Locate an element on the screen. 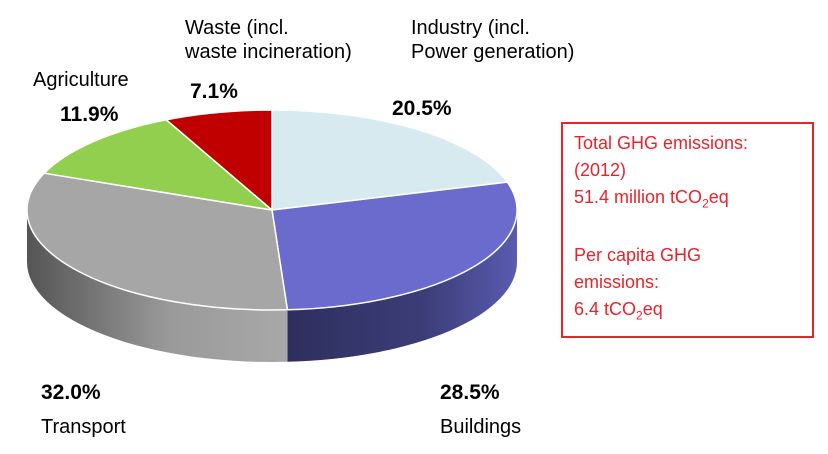 The height and width of the screenshot is (454, 828). info-total-value-prefix: 51.4 million tCO is located at coordinates (638, 197).